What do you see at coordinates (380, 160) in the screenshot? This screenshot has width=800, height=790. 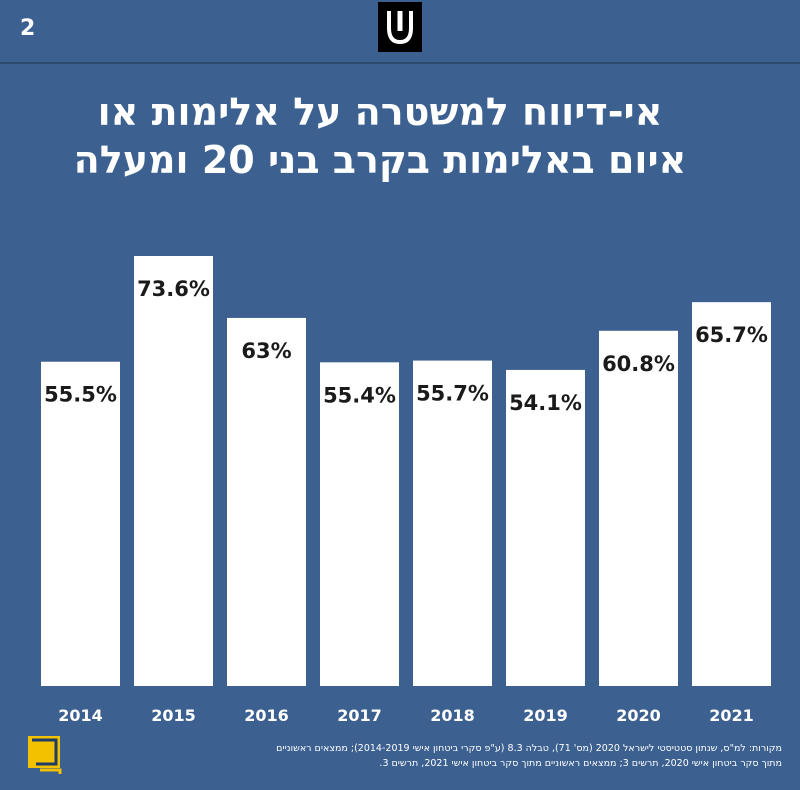 I see `title-line-2: איום באלימות בקרב בני 20 ומעלה` at bounding box center [380, 160].